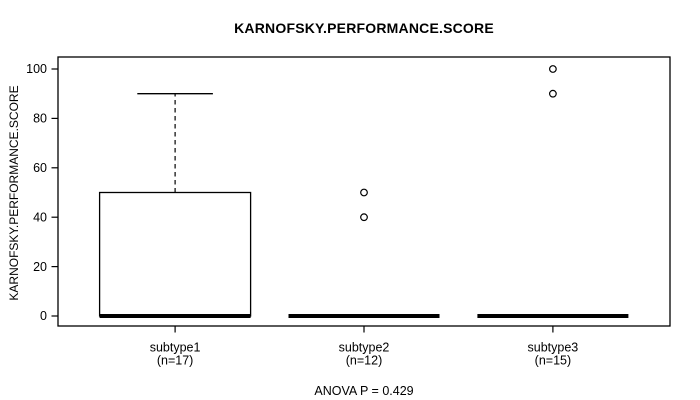 This screenshot has width=700, height=400. What do you see at coordinates (36, 69) in the screenshot?
I see `y-tick-label: 100` at bounding box center [36, 69].